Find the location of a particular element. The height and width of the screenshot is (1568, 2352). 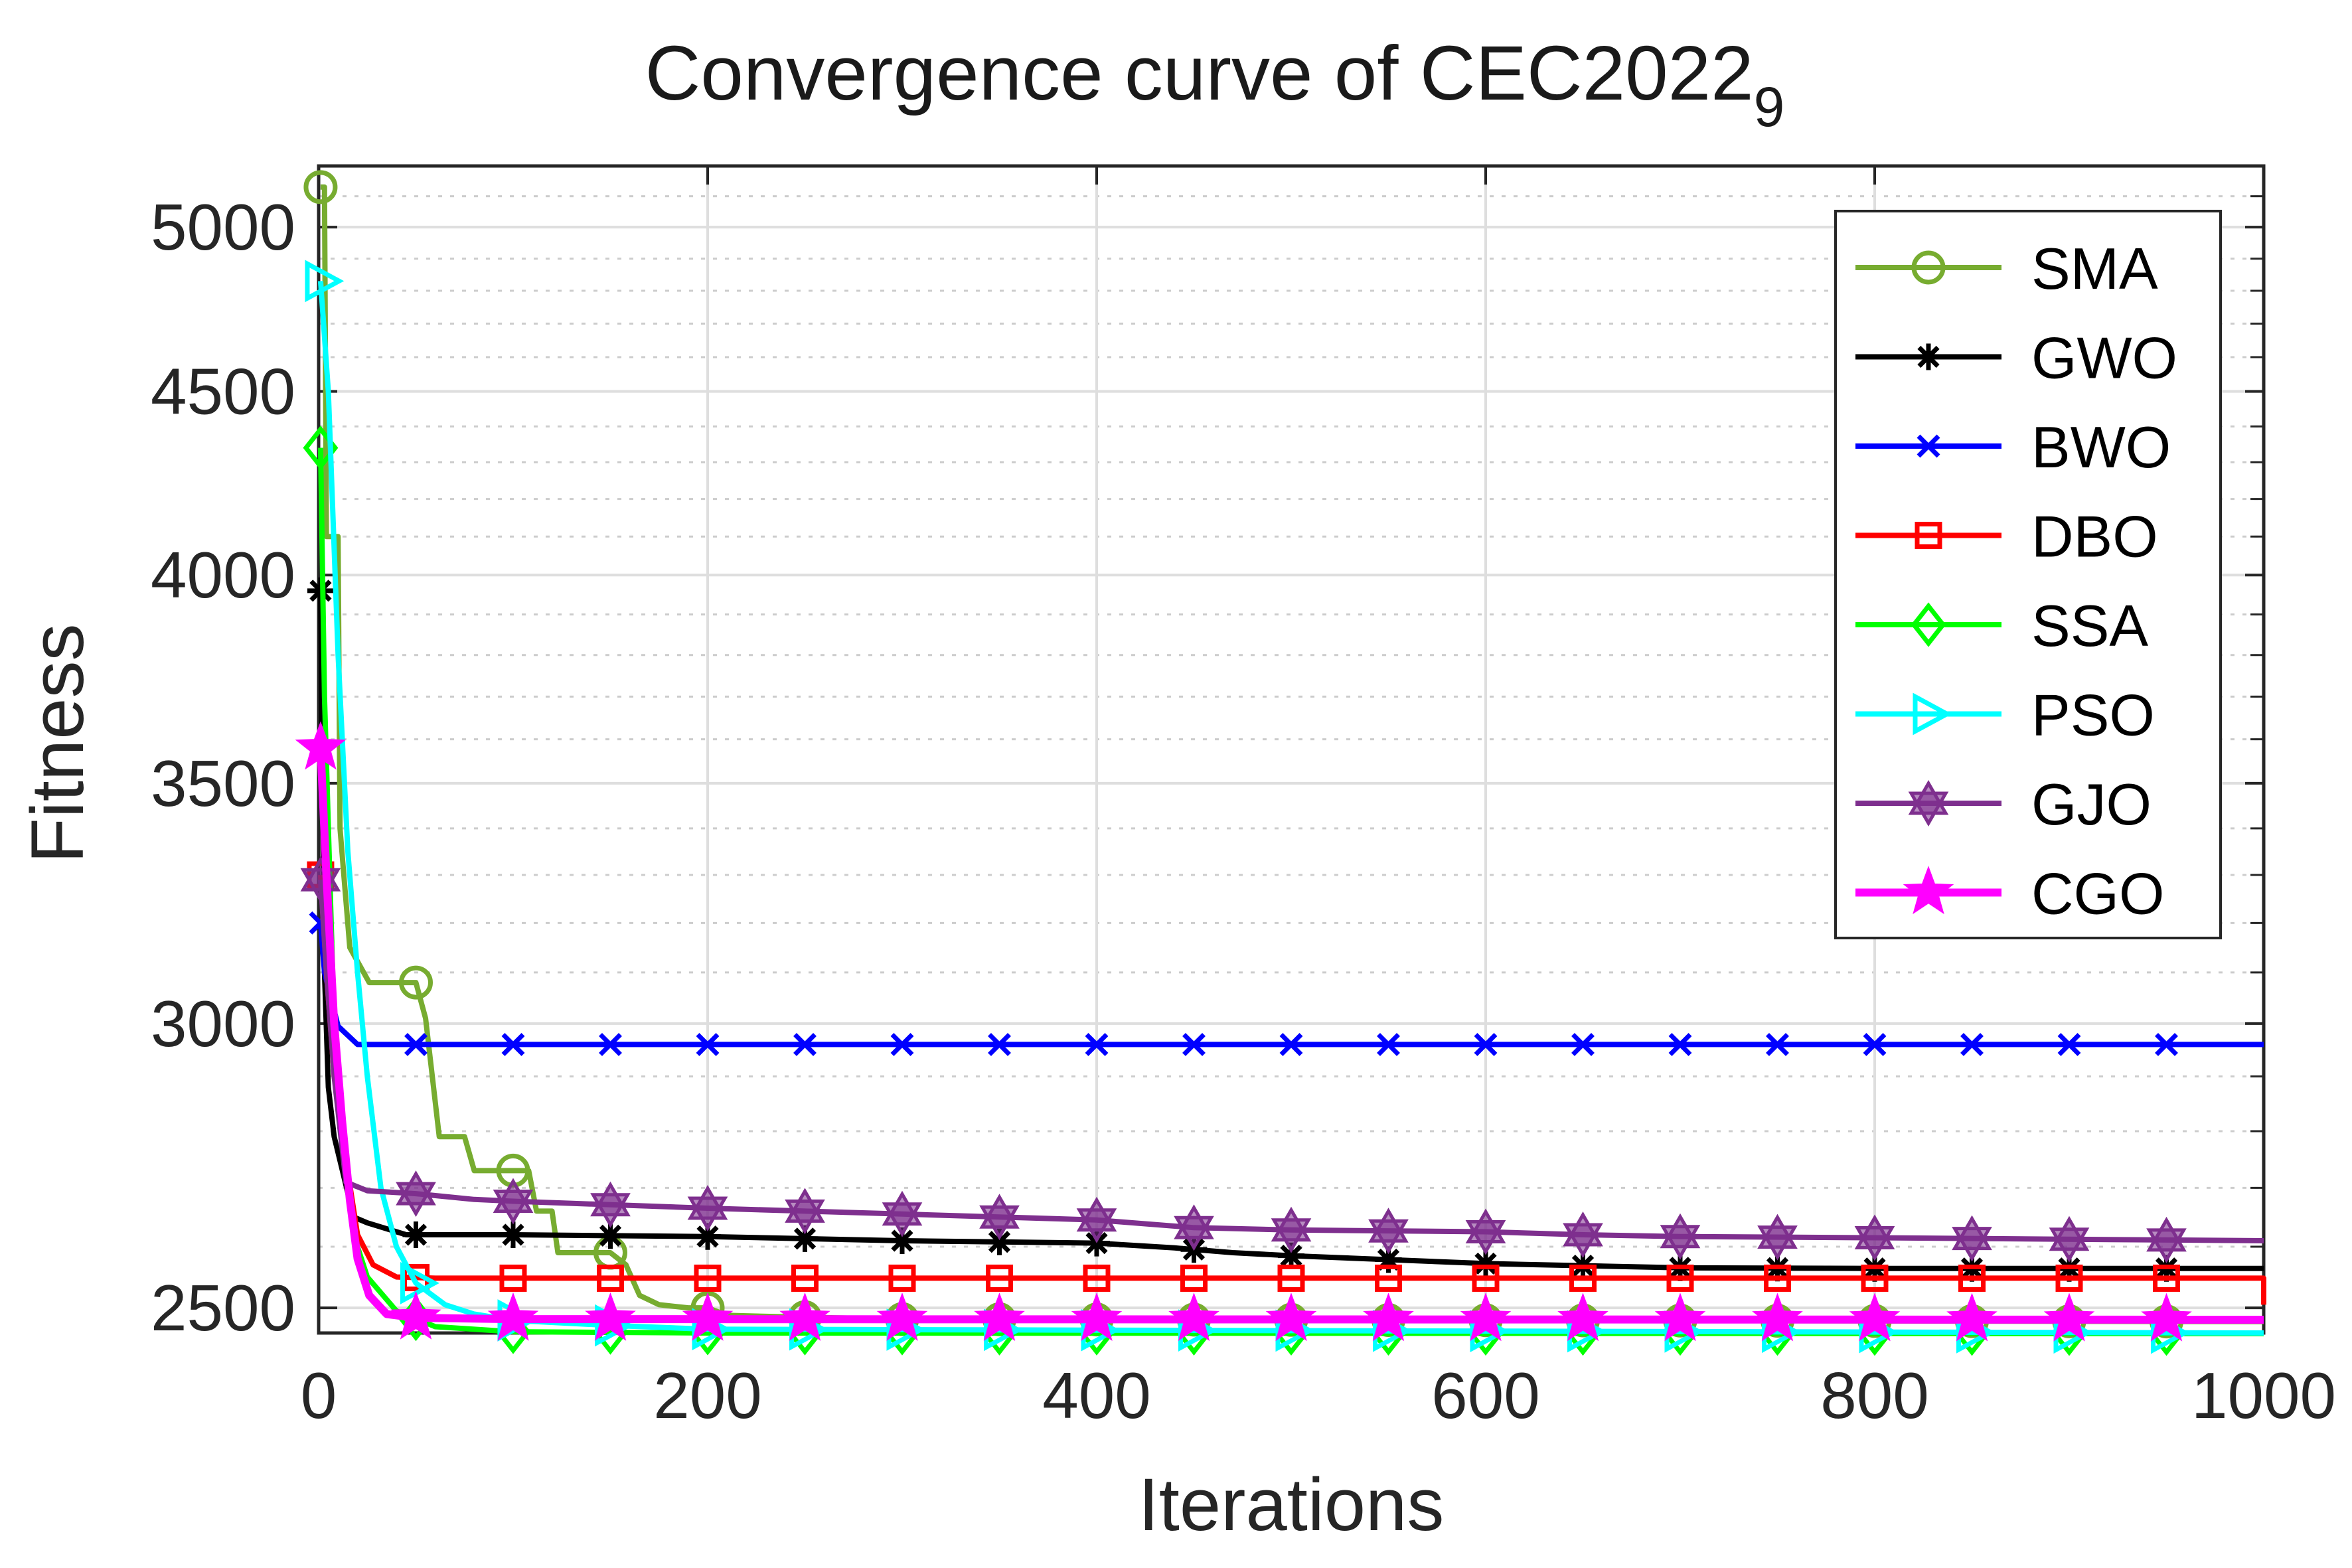

legend-label-gwo: GWO is located at coordinates (2104, 358).